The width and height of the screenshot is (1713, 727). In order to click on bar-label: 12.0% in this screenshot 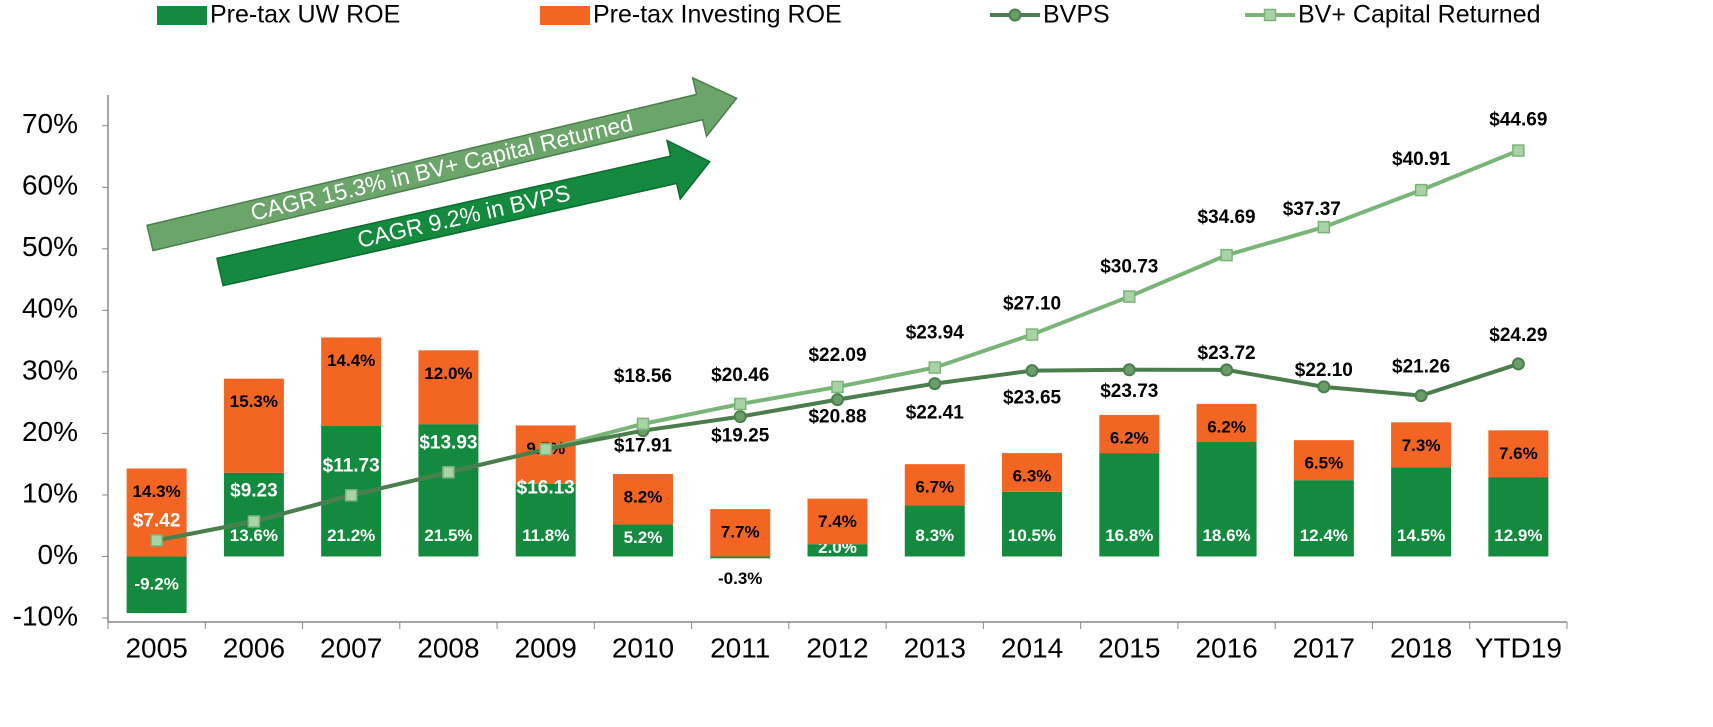, I will do `click(448, 373)`.